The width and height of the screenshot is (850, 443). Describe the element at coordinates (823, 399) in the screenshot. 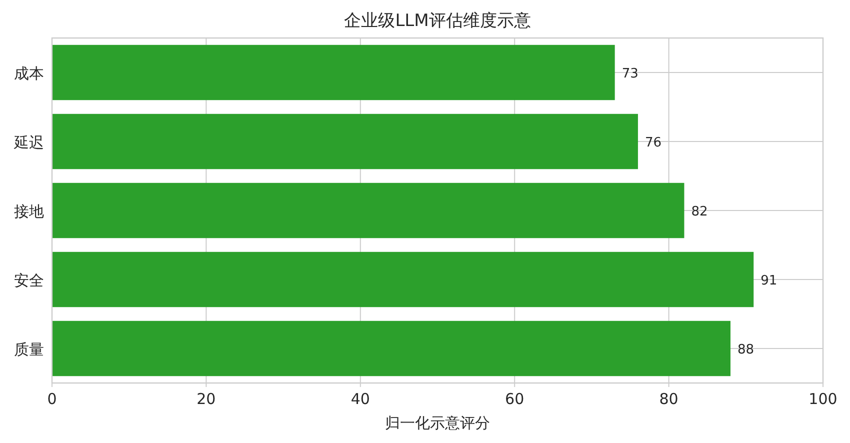

I see `x-tick-label: 100` at that location.